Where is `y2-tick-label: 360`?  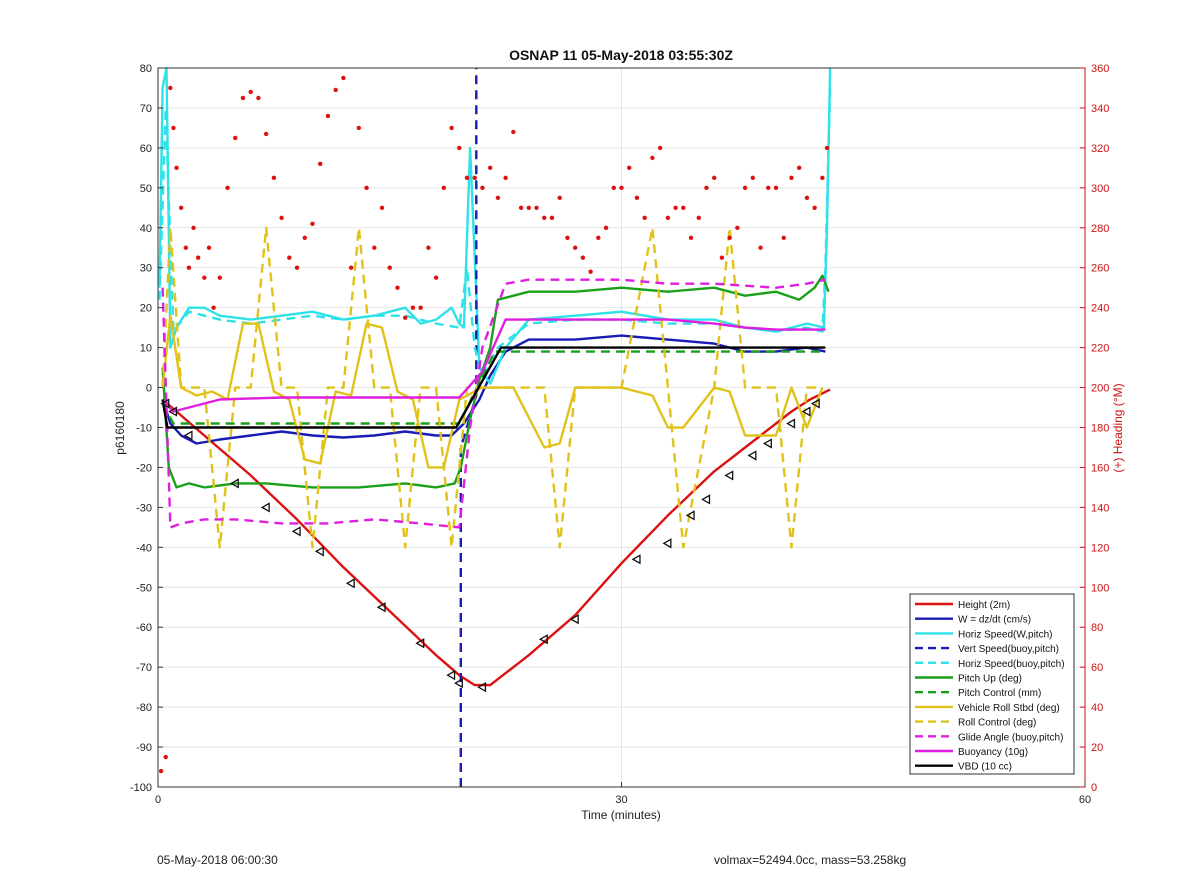 y2-tick-label: 360 is located at coordinates (1100, 69).